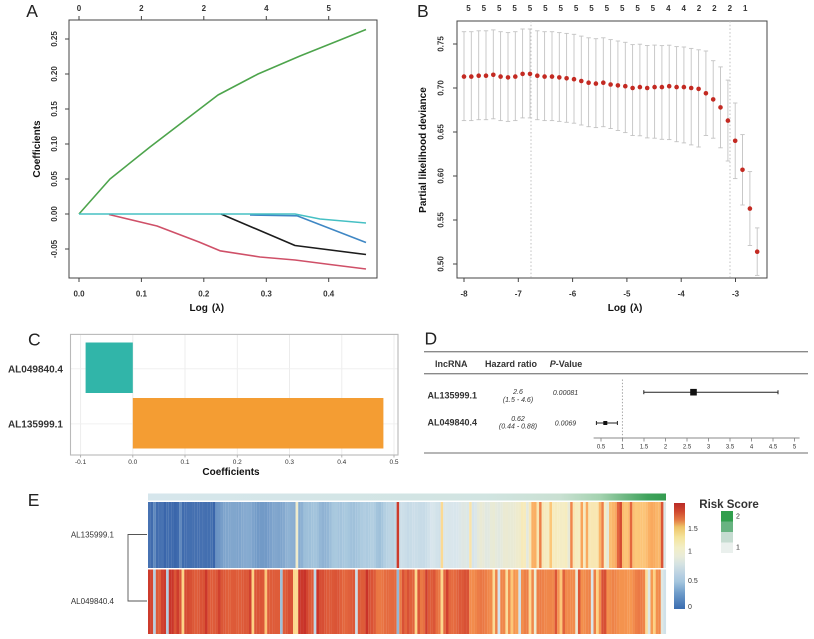 This screenshot has height=639, width=814. Describe the element at coordinates (423, 11) in the screenshot. I see `svg-text: B` at that location.